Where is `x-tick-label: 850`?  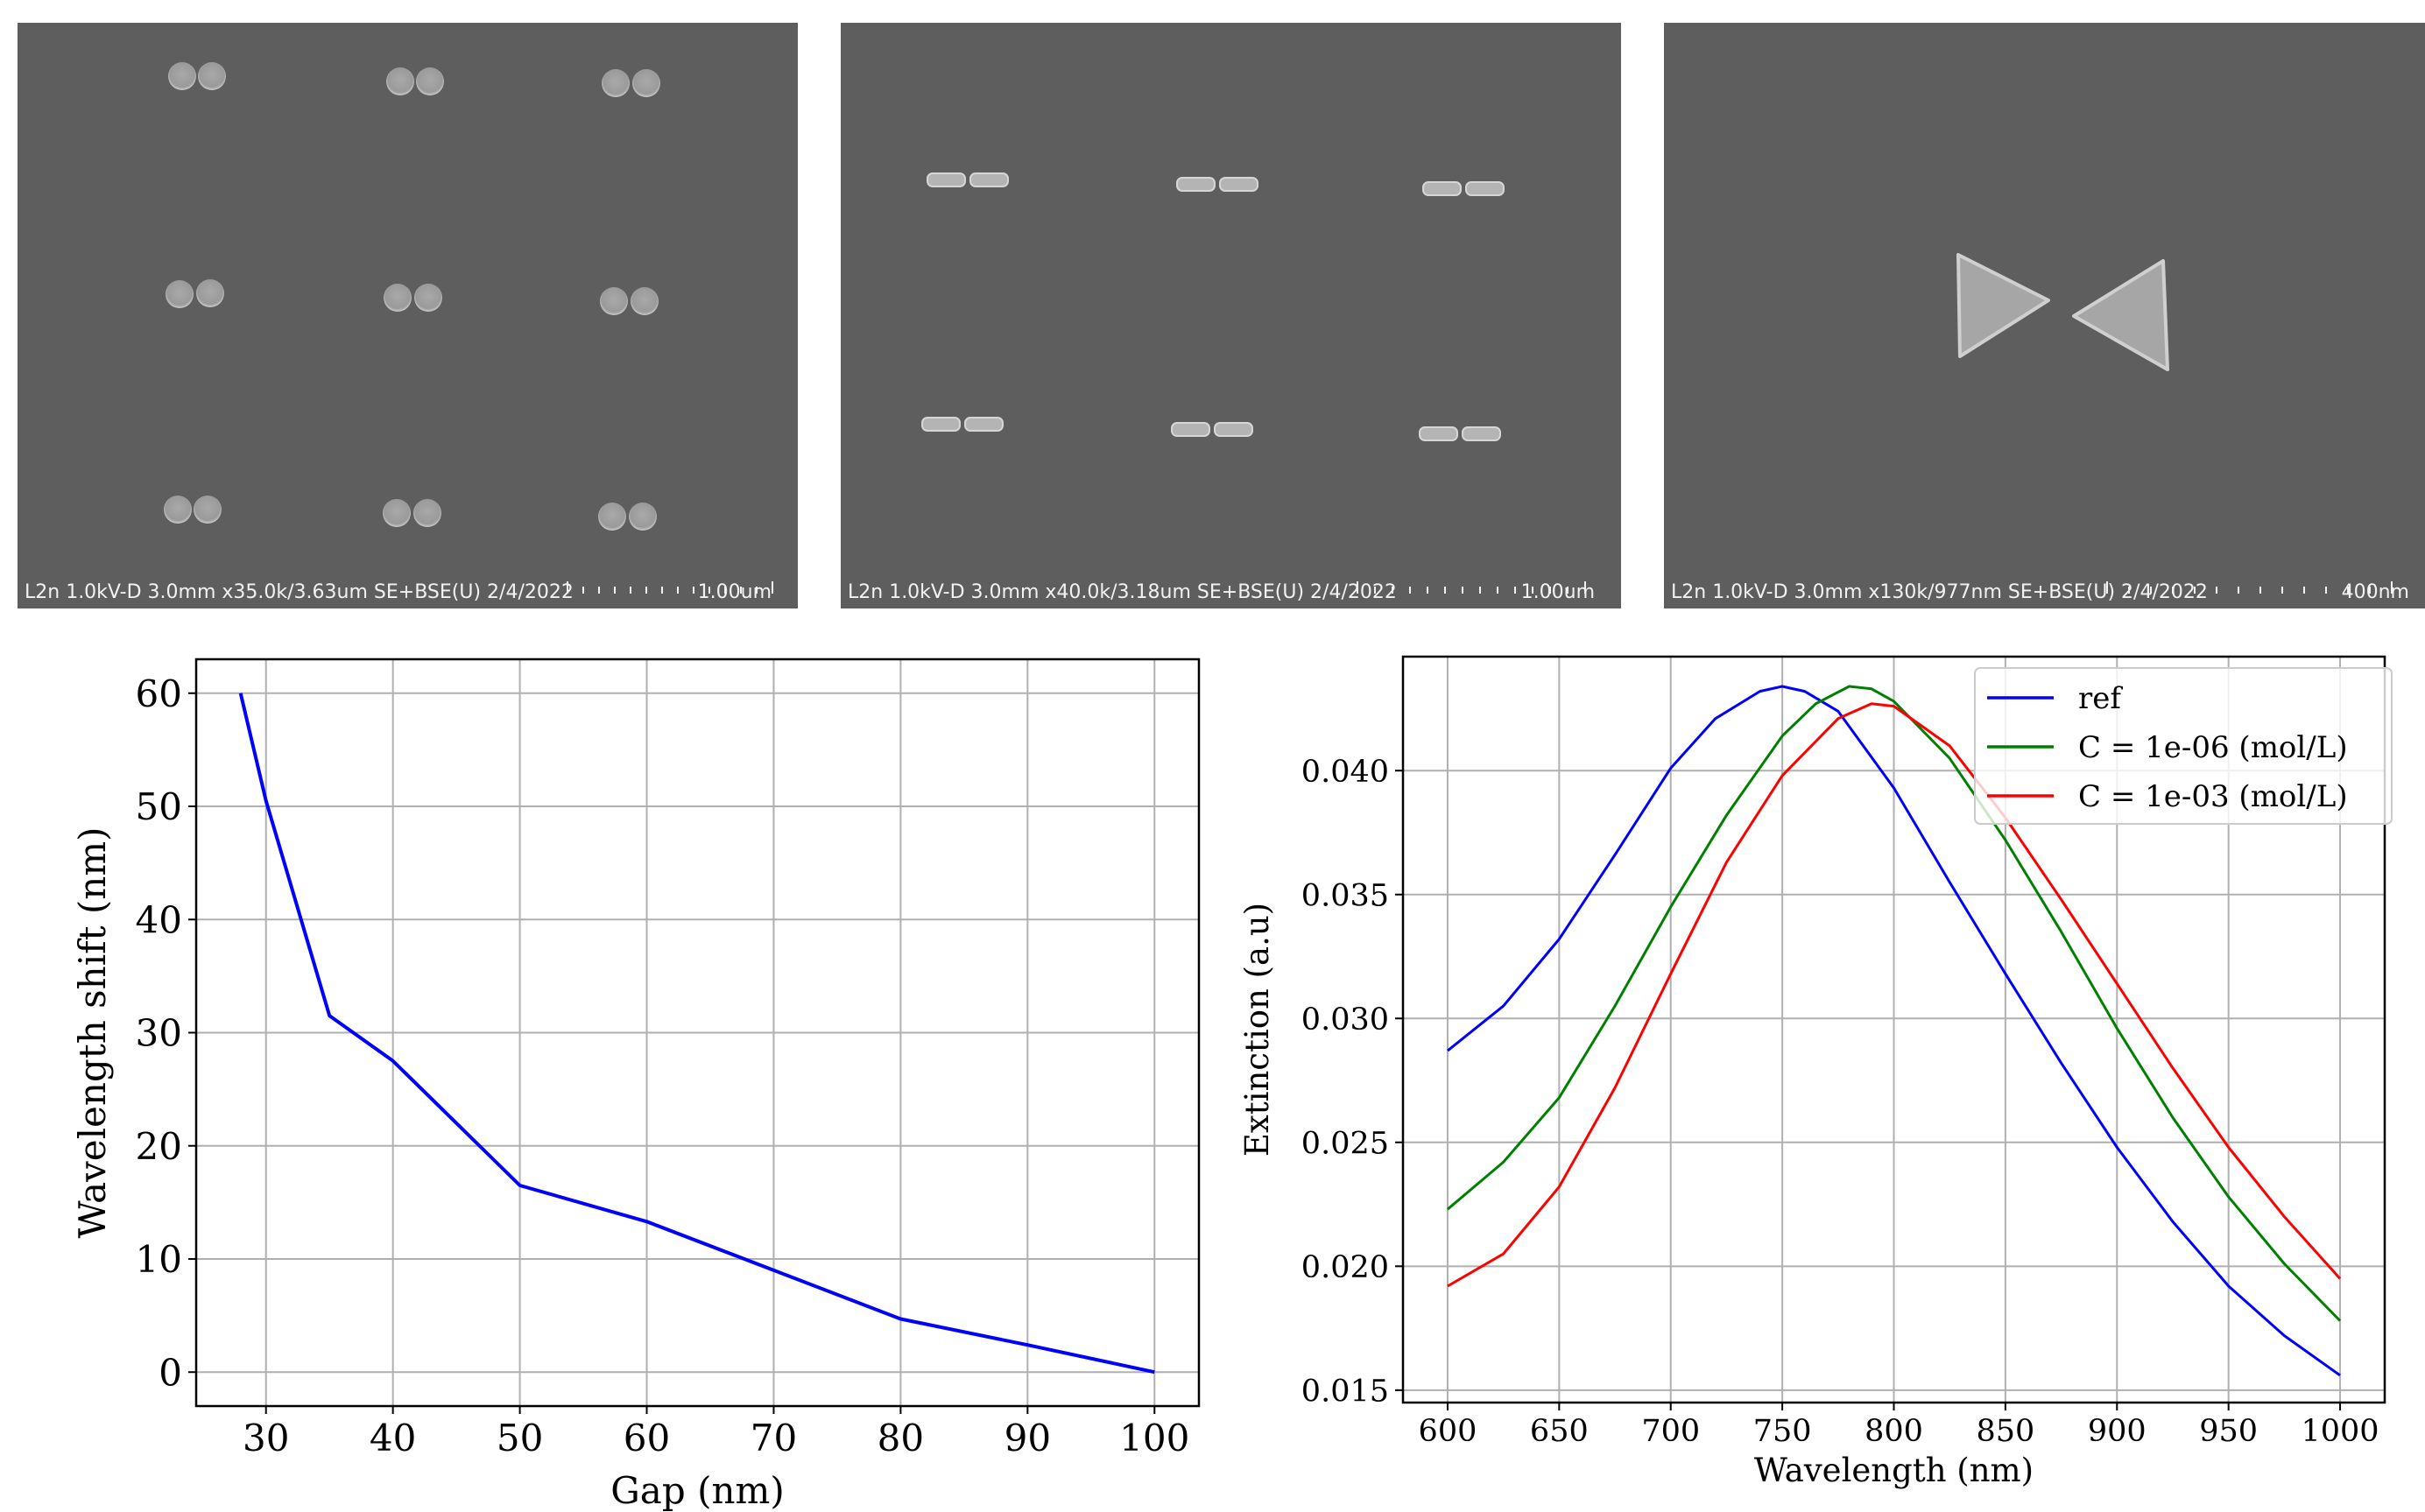
x-tick-label: 850 is located at coordinates (2005, 1431).